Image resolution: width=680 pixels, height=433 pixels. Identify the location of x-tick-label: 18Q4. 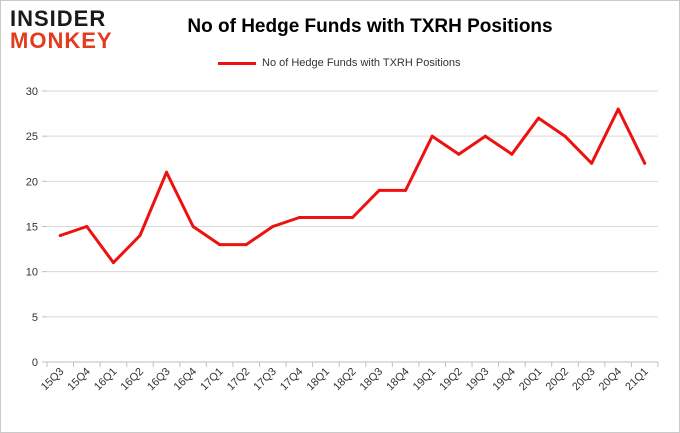
(398, 380).